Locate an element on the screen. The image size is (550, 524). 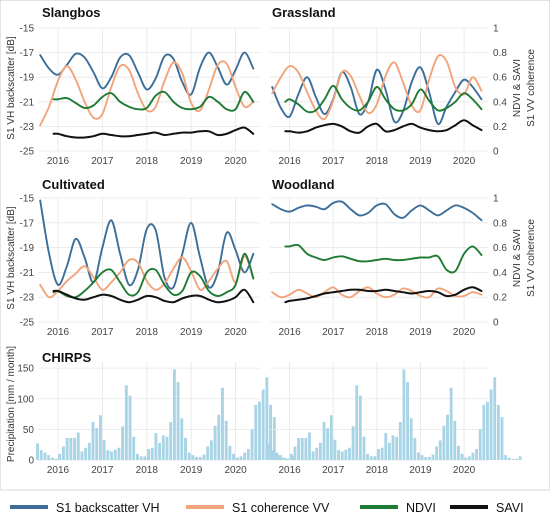
panel-slangbos-ytick-label: -15 is located at coordinates (27, 29).